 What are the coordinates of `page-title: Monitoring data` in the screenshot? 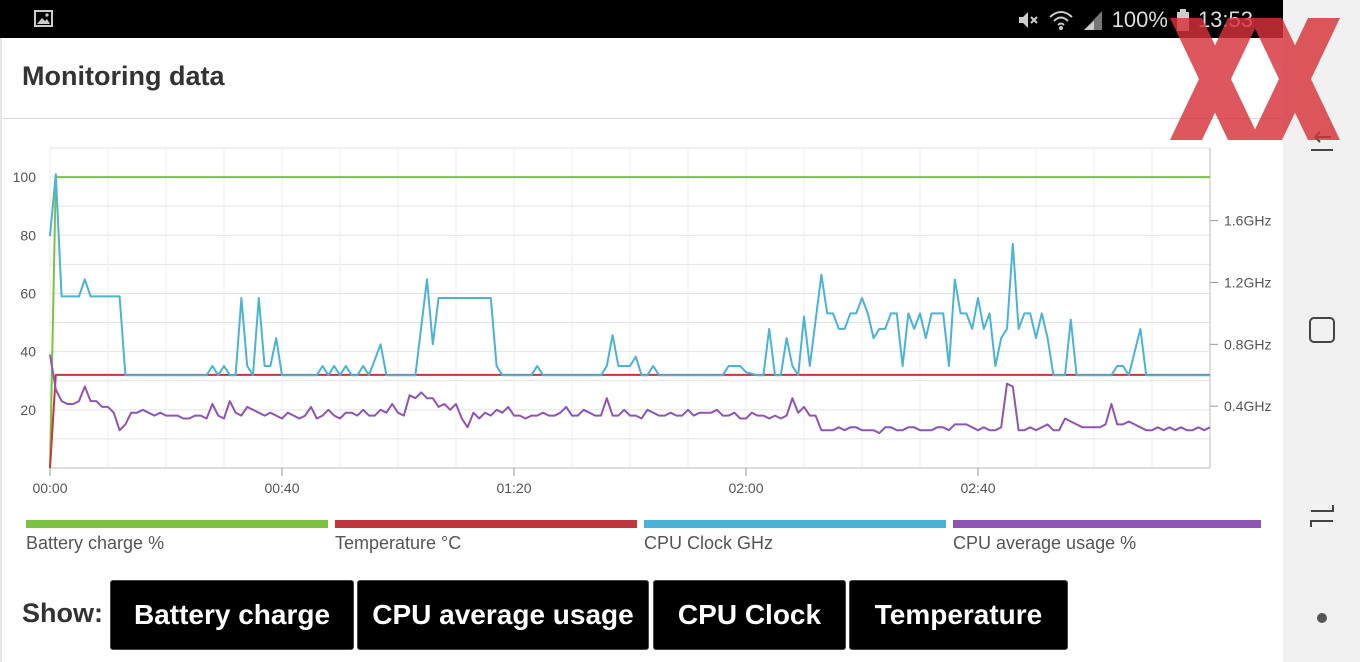 It's located at (123, 76).